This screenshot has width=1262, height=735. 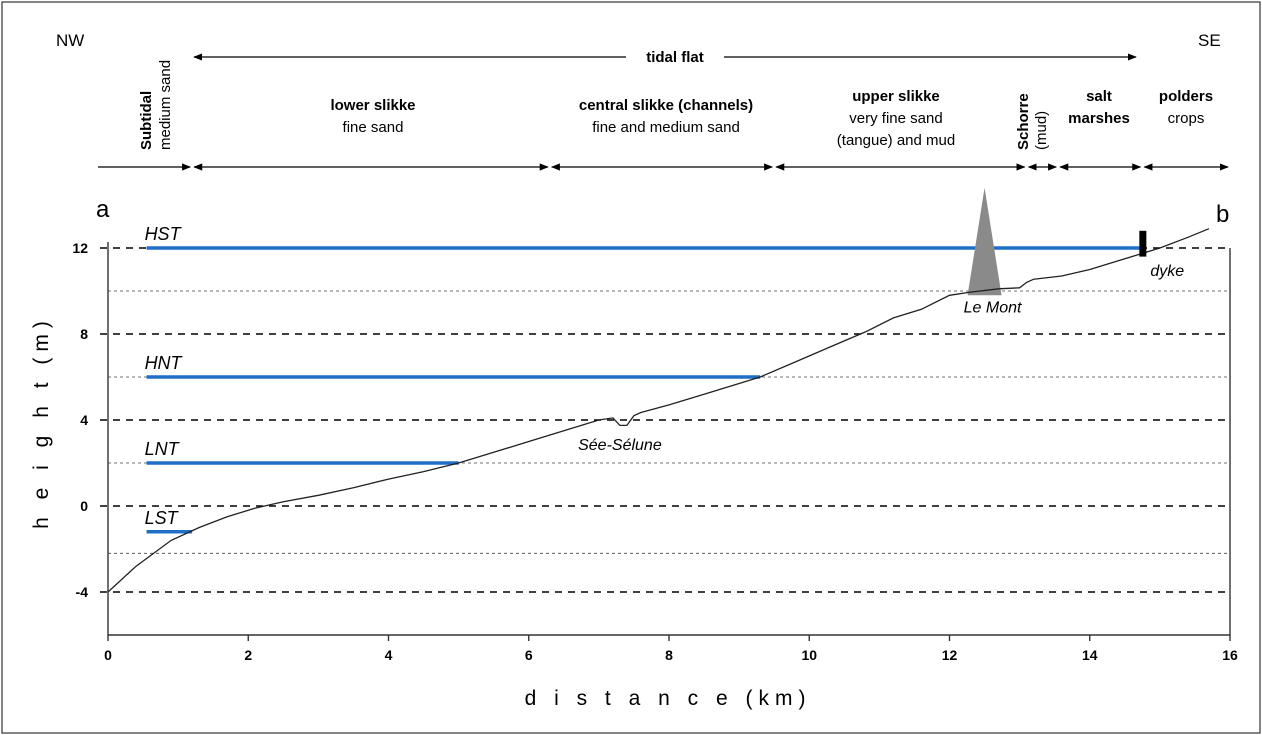 I want to click on y-tick-label: -4, so click(x=82, y=592).